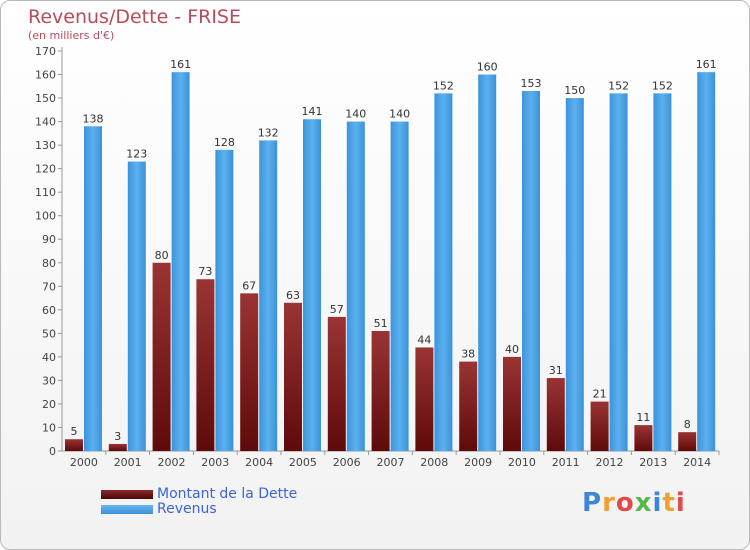 The height and width of the screenshot is (550, 750). What do you see at coordinates (625, 503) in the screenshot?
I see `logo-letter: o` at bounding box center [625, 503].